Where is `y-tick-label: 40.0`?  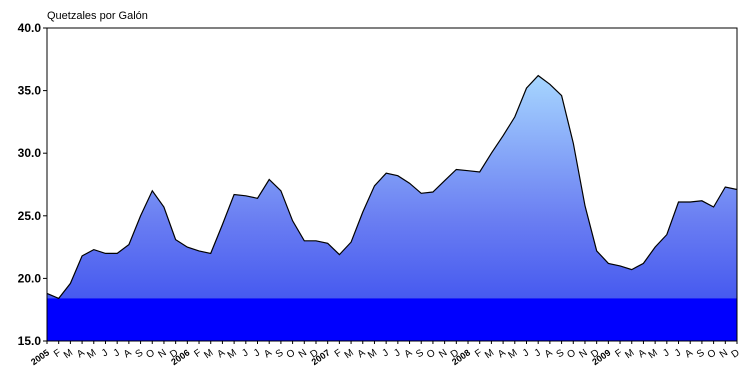 y-tick-label: 40.0 is located at coordinates (30, 28).